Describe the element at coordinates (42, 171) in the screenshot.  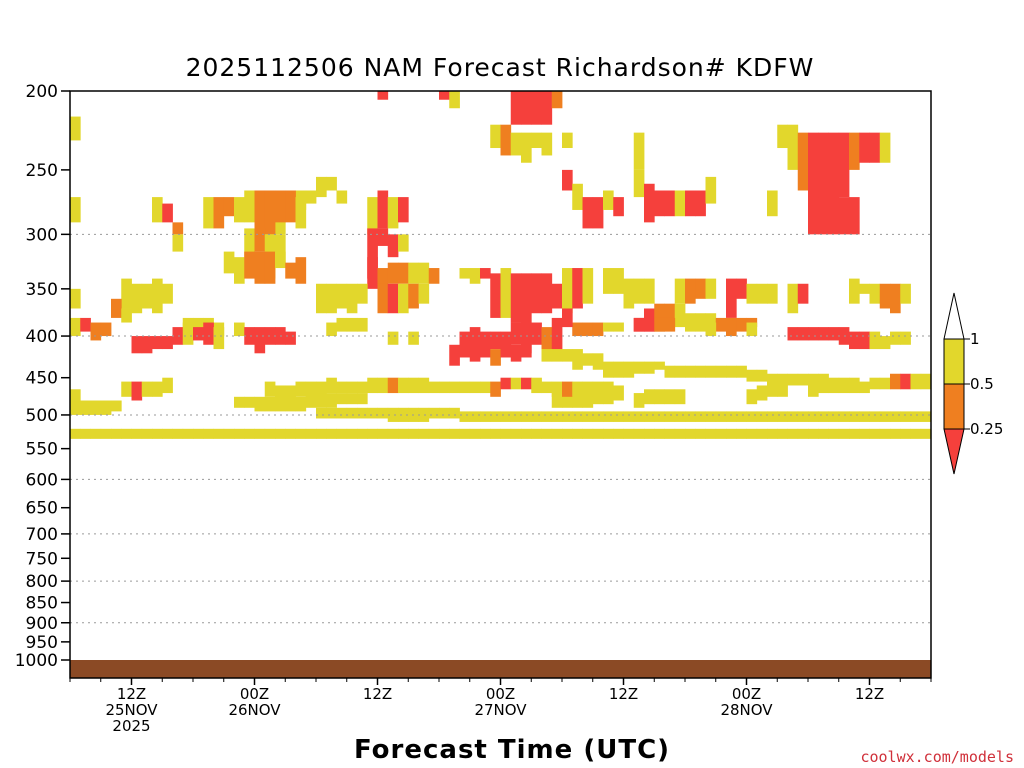
I see `y-tick-label: 250` at that location.